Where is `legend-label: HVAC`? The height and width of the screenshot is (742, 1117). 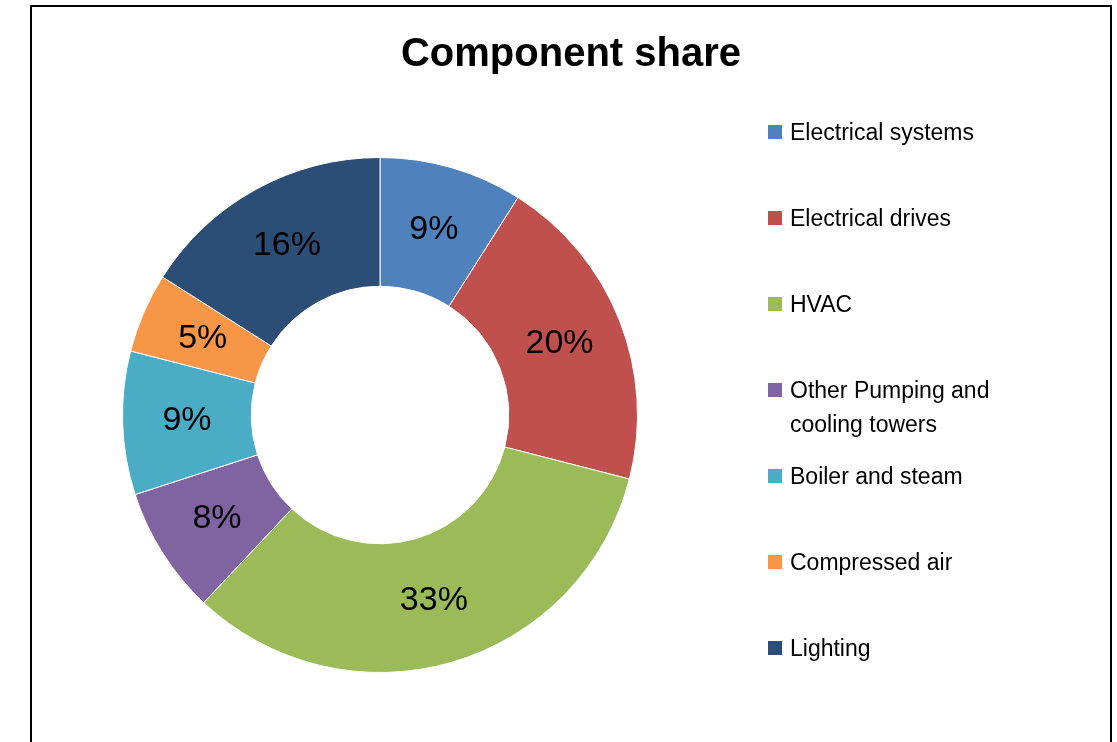 legend-label: HVAC is located at coordinates (821, 304).